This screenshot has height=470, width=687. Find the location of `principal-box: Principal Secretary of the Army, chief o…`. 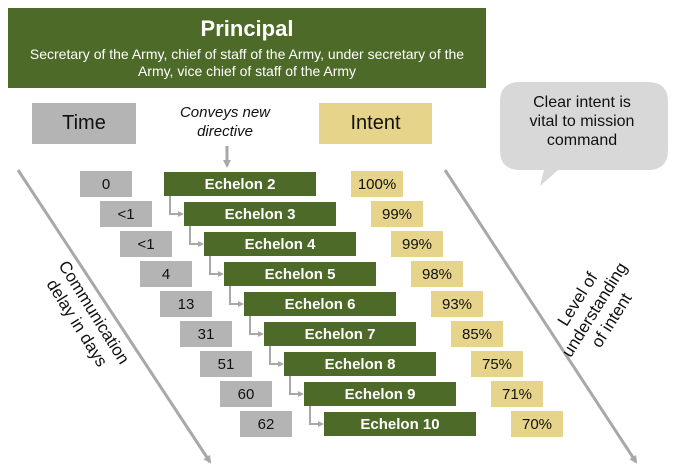

principal-box: Principal Secretary of the Army, chief o… is located at coordinates (247, 48).